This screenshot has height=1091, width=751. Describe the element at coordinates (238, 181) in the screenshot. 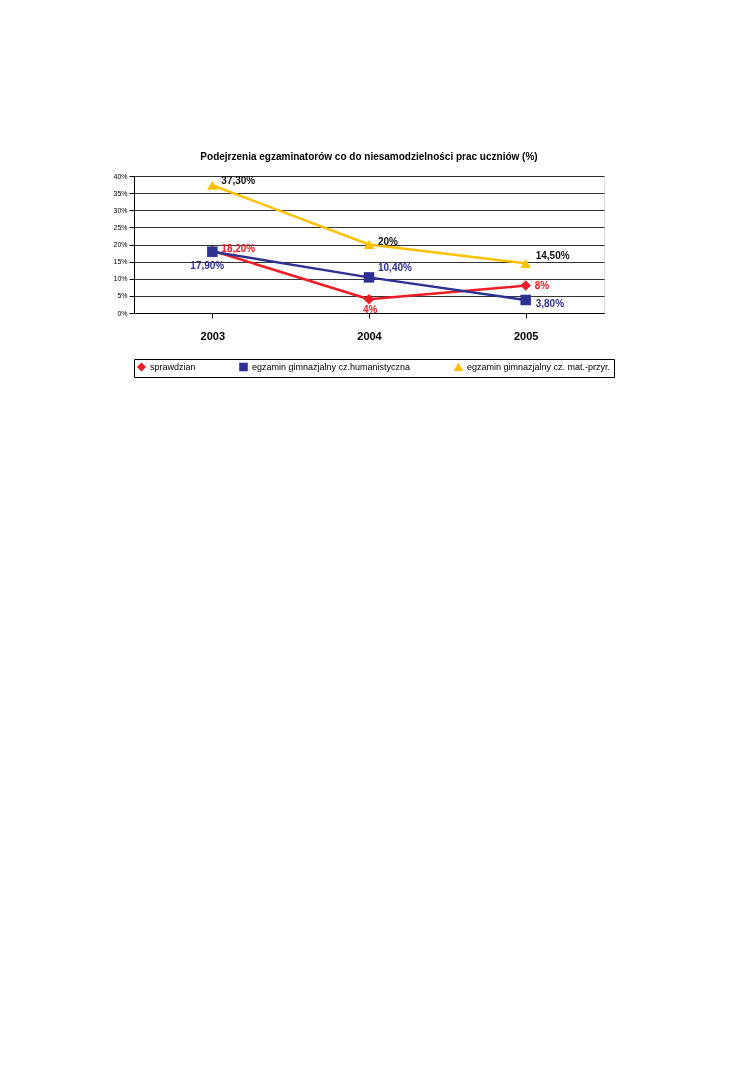

I see `data-label: 37,30%` at that location.